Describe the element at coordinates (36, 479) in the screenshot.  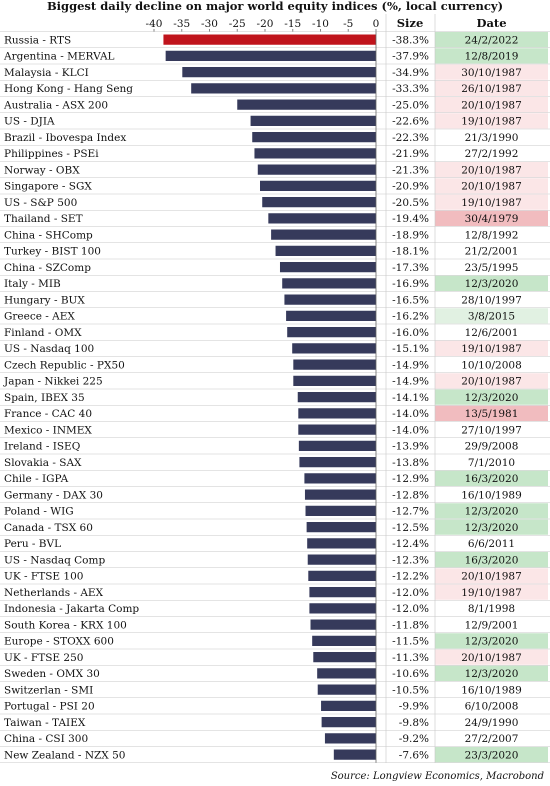
I see `row-label: Chile - IGPA` at that location.